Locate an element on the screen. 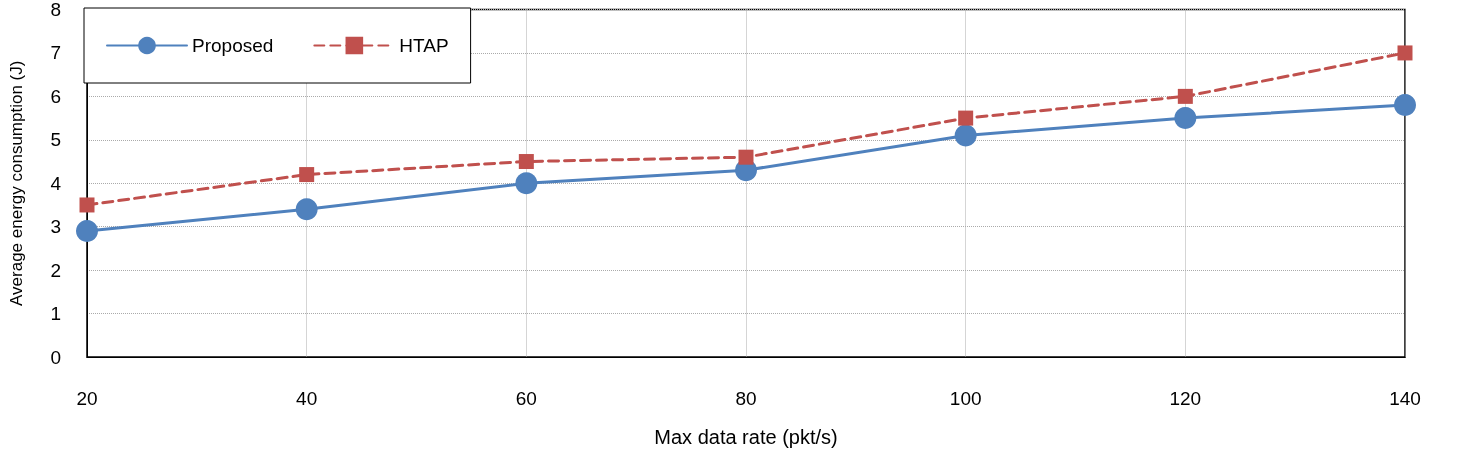  x-axis-title: Max data rate (pkt/s) is located at coordinates (746, 437).